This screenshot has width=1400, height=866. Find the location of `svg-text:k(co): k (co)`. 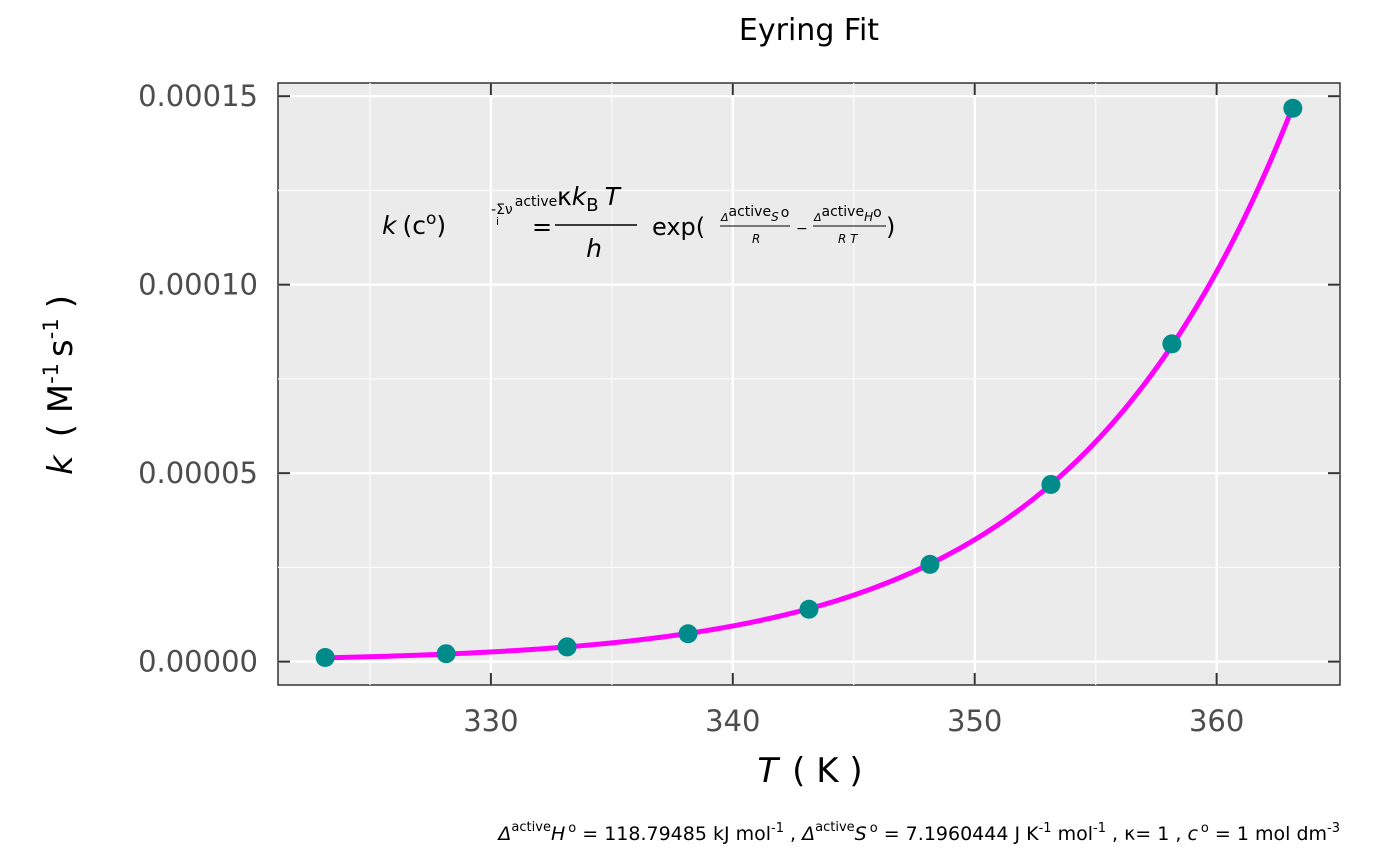

svg-text:k(co): k (co) is located at coordinates (414, 224).